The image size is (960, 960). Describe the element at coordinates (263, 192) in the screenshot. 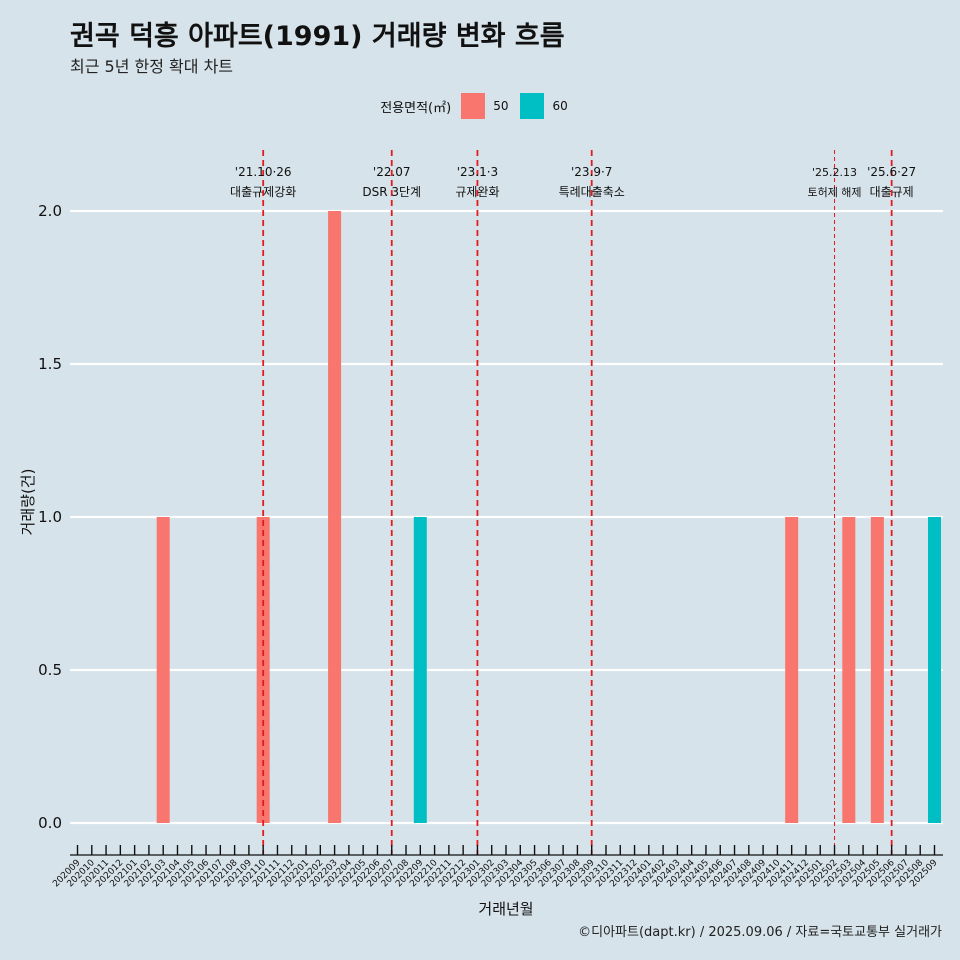

I see `event-name-label: 대출규제강화` at that location.